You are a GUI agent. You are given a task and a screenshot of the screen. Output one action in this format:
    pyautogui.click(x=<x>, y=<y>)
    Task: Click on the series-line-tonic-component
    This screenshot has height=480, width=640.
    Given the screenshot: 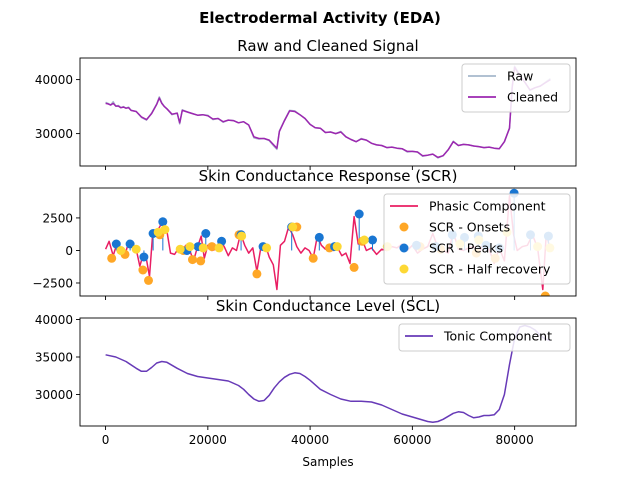 What is the action you would take?
    pyautogui.click(x=328, y=374)
    